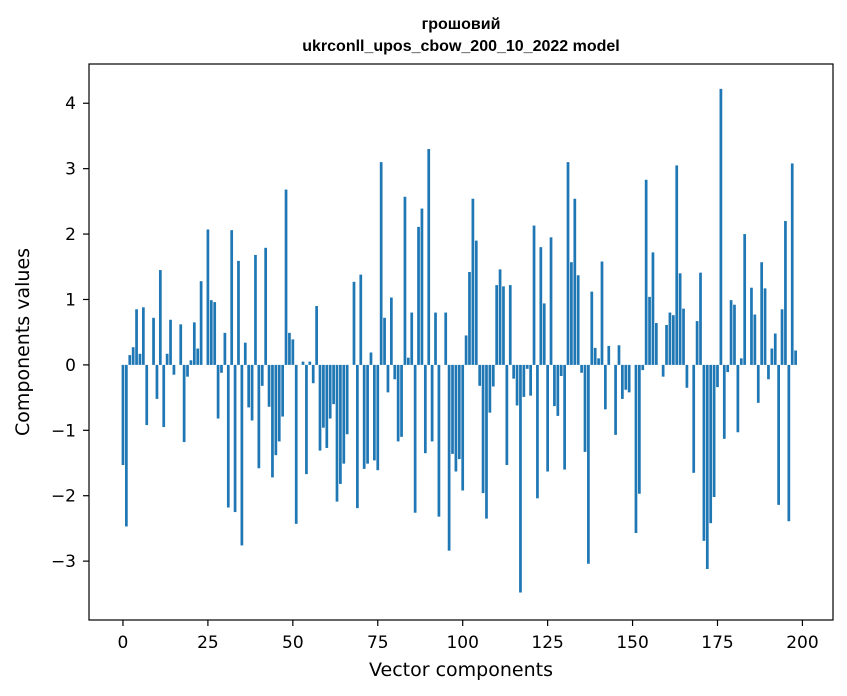 The width and height of the screenshot is (847, 696). What do you see at coordinates (293, 643) in the screenshot?
I see `x-tick-label: 50` at bounding box center [293, 643].